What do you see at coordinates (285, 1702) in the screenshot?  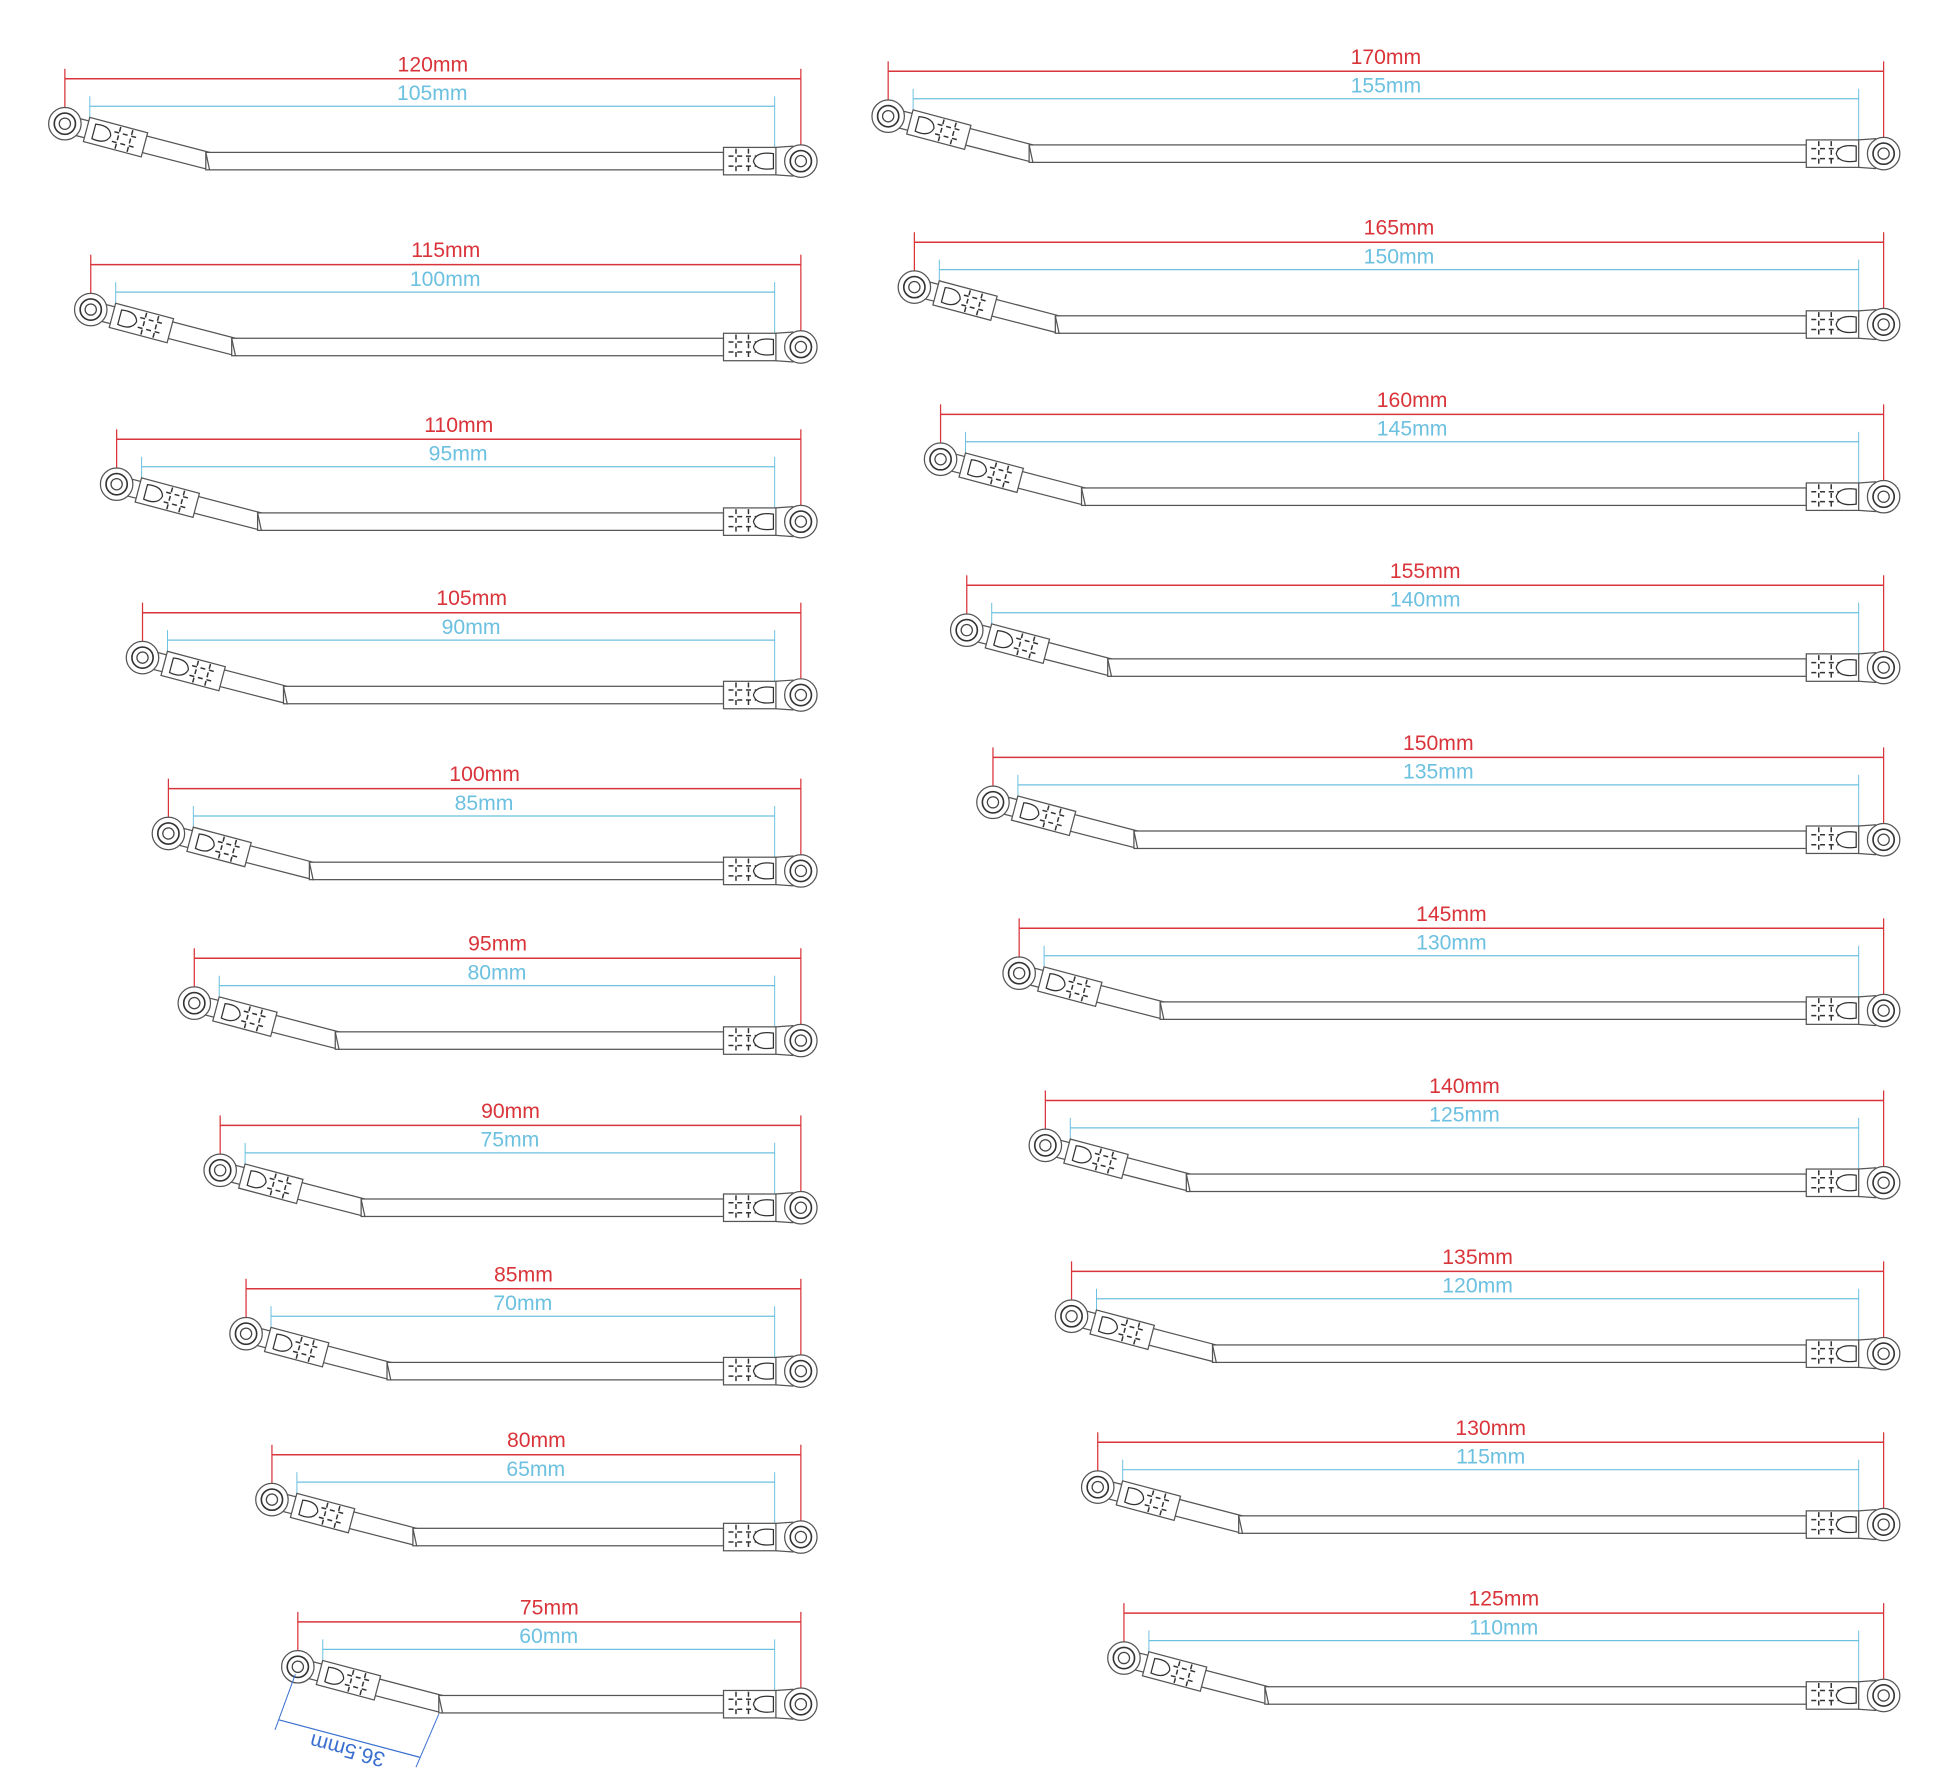 I see `bend-arm-extension-left` at bounding box center [285, 1702].